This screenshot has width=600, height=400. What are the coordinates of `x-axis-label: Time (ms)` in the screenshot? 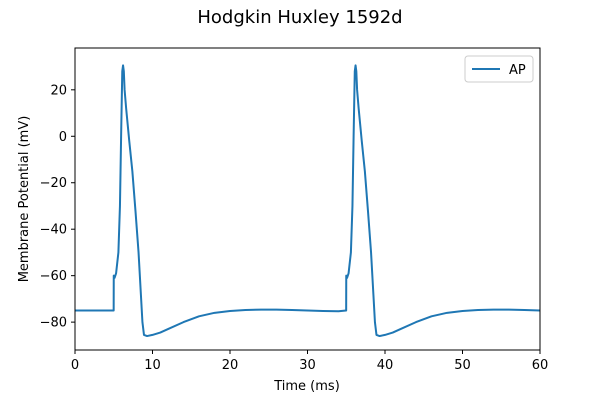 It's located at (306, 386).